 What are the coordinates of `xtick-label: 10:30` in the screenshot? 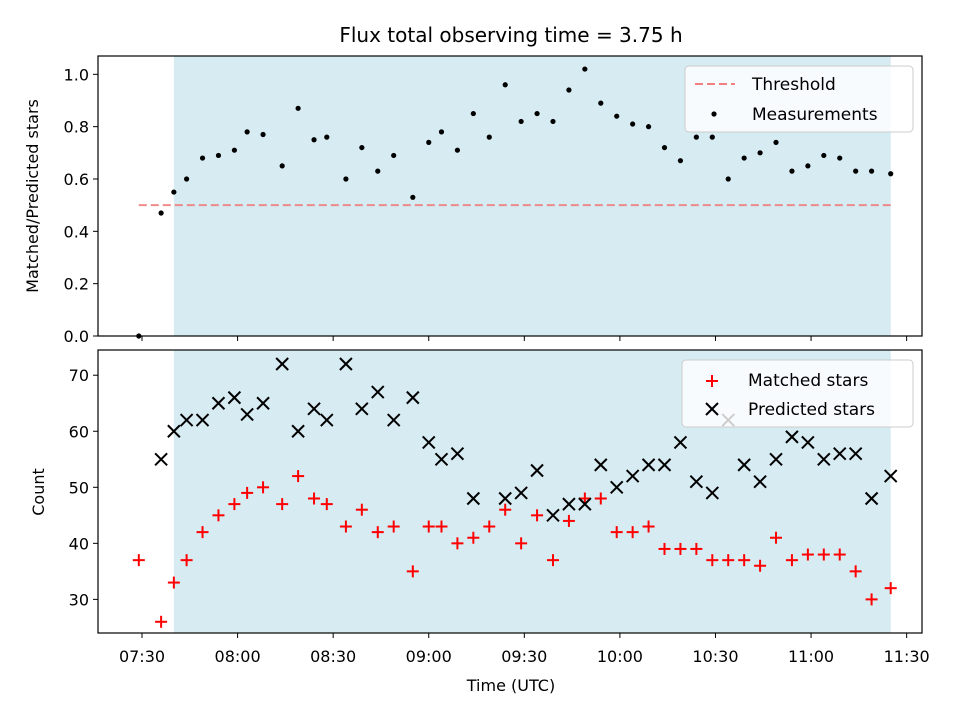 It's located at (715, 656).